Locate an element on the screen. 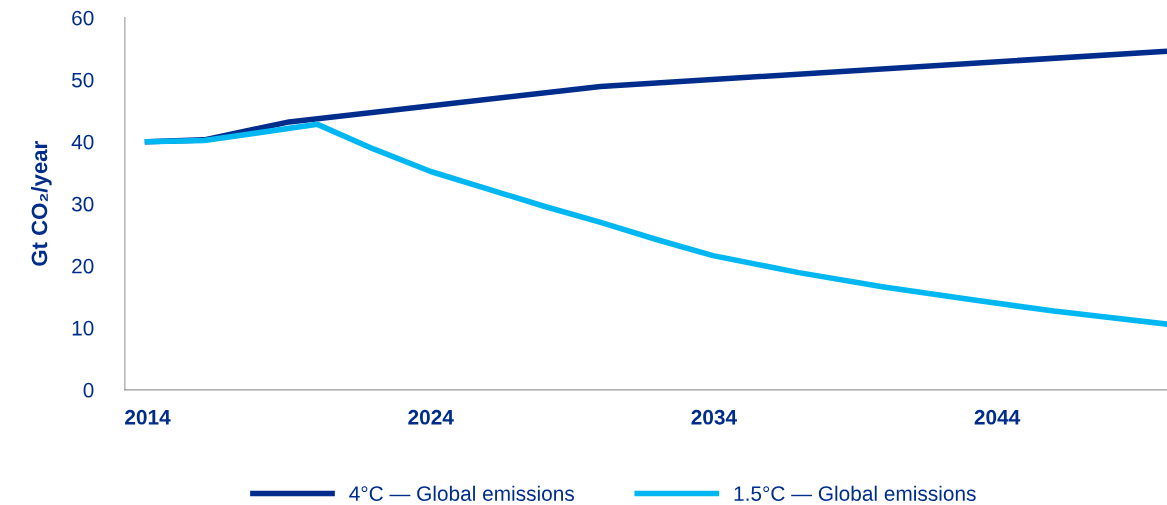 The height and width of the screenshot is (505, 1167). y-tick-label: 30 is located at coordinates (82, 204).